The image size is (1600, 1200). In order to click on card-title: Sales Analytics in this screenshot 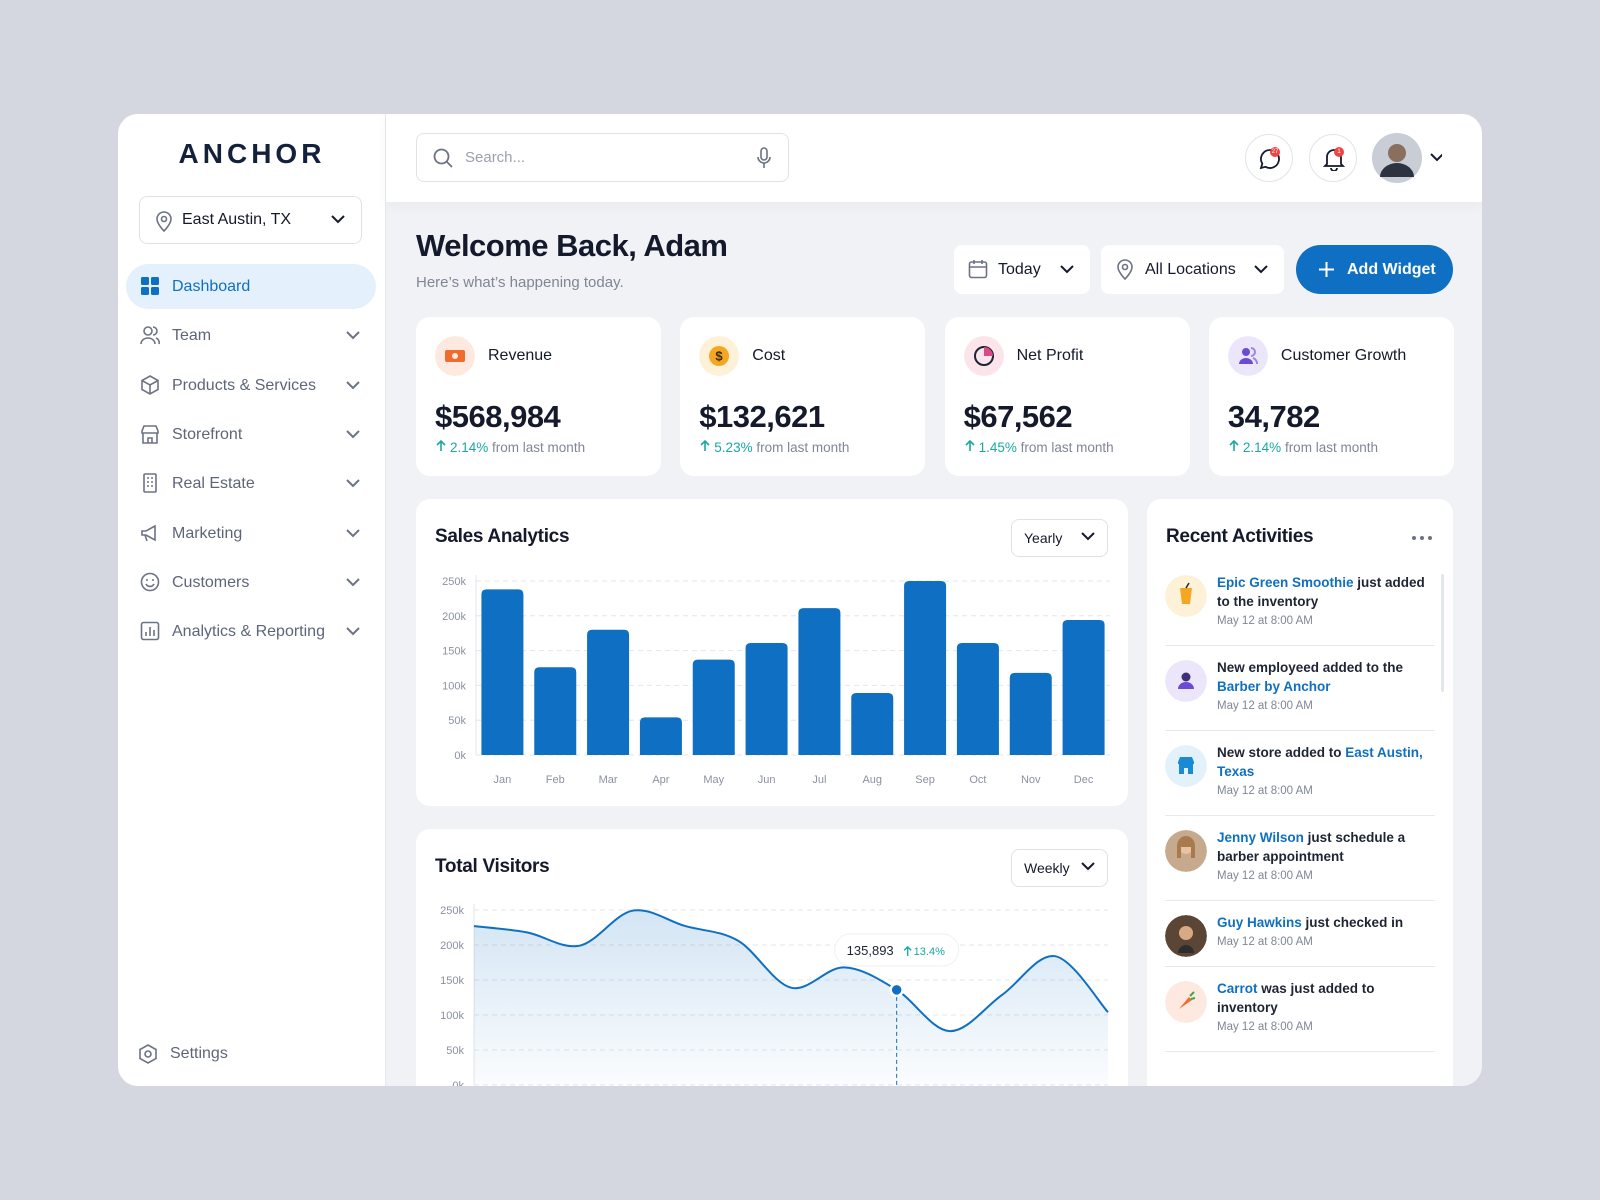, I will do `click(502, 536)`.